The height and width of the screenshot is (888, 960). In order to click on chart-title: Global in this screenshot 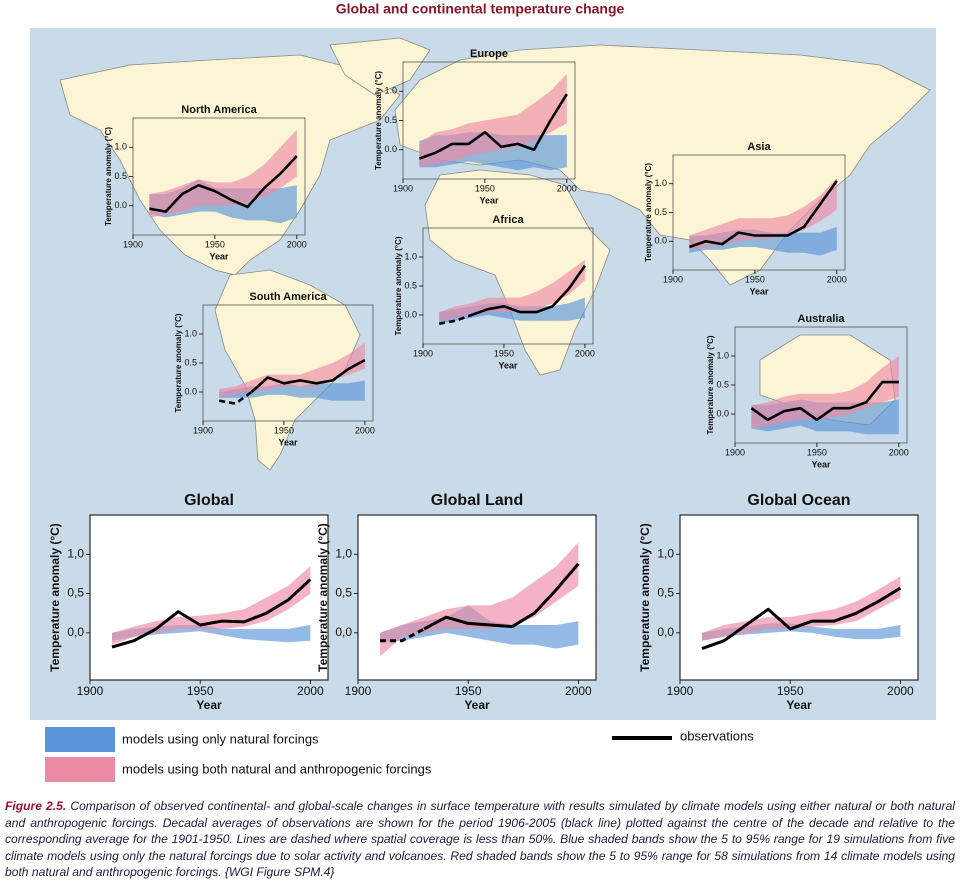, I will do `click(209, 500)`.